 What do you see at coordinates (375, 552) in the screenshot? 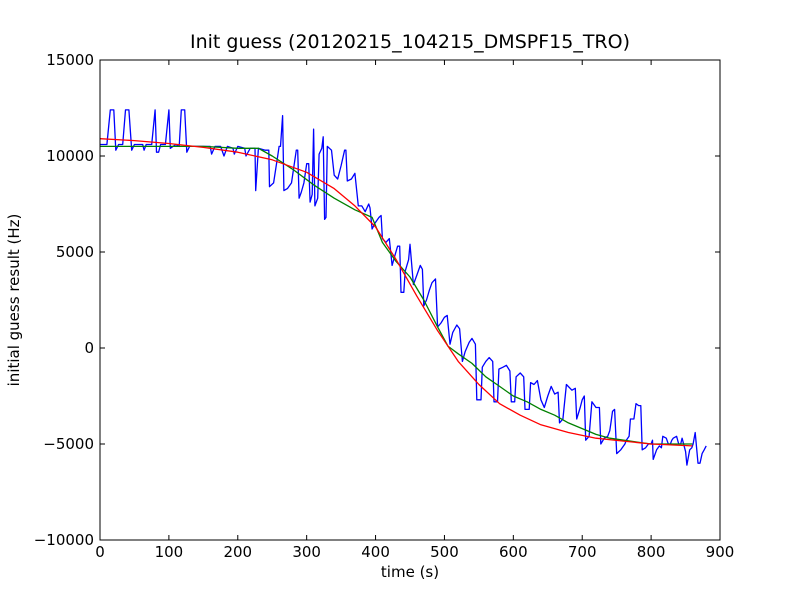
I see `x-tick-label: 400` at bounding box center [375, 552].